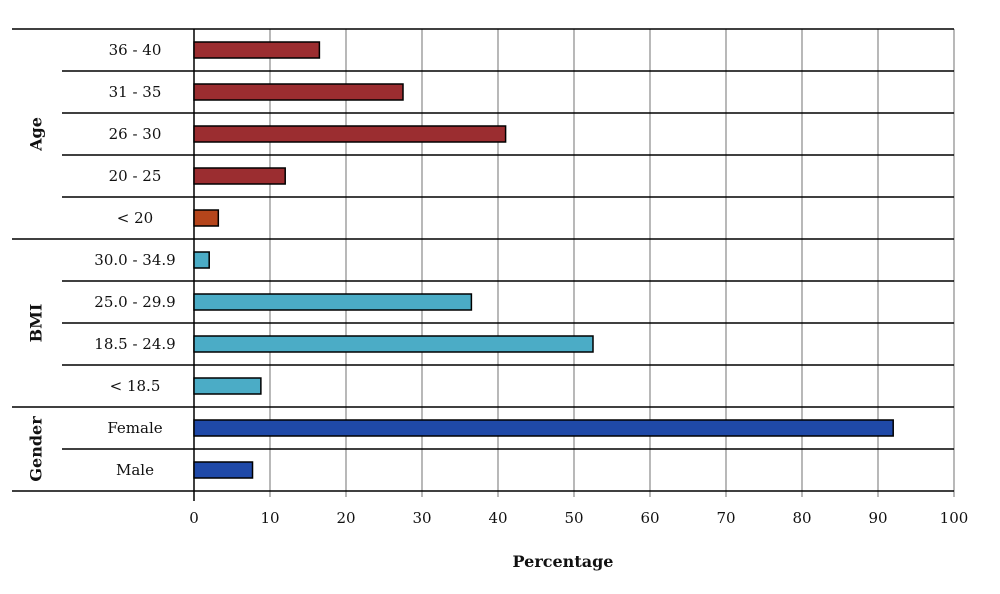 This screenshot has width=1000, height=594. I want to click on group-label-age: Age, so click(36, 134).